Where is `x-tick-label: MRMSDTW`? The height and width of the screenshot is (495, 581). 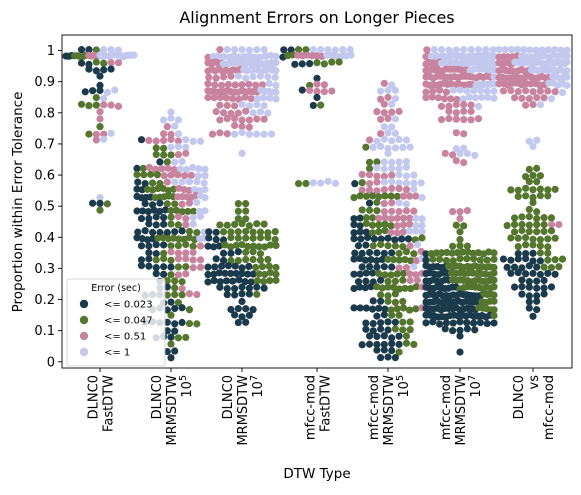
x-tick-label: MRMSDTW is located at coordinates (172, 410).